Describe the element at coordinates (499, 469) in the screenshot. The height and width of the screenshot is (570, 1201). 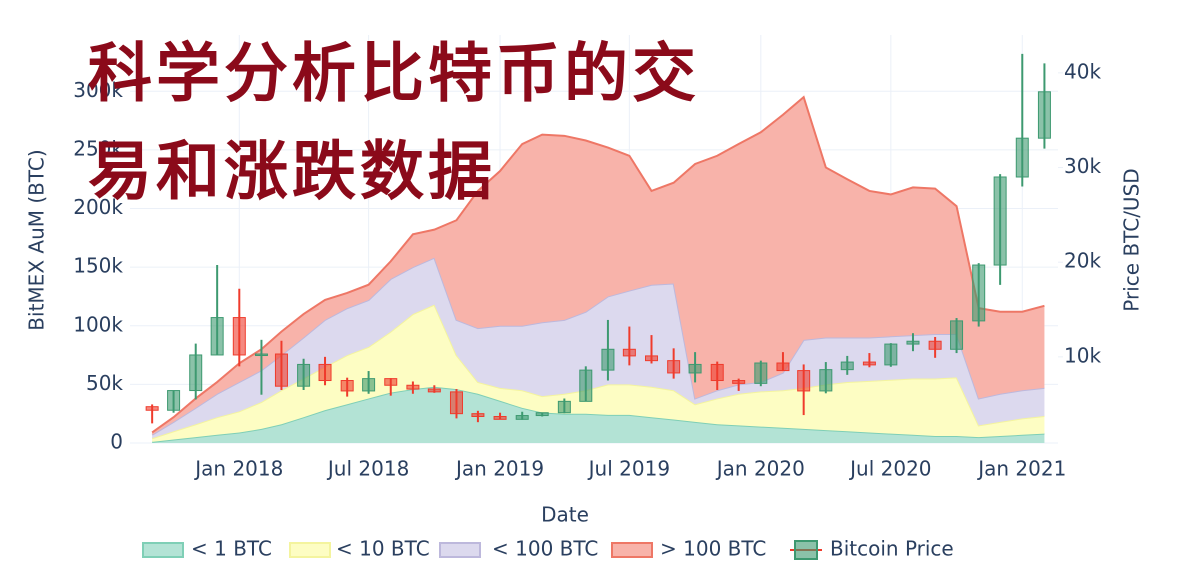
I see `x-tick-label: Jan 2019` at that location.